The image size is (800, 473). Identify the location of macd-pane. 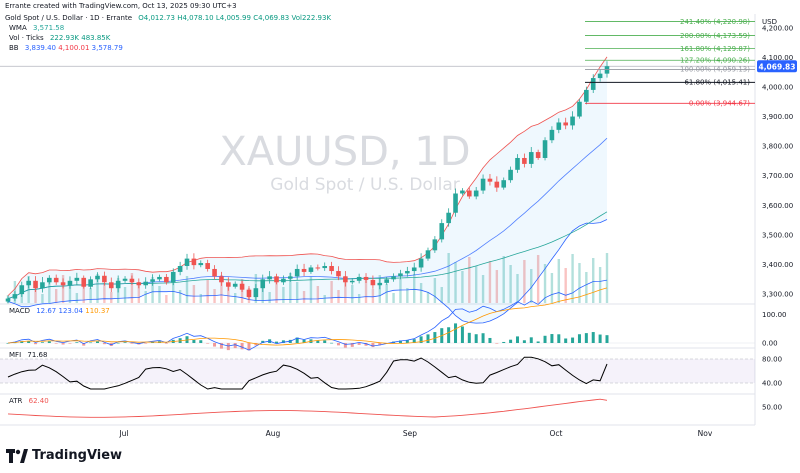
(377, 315).